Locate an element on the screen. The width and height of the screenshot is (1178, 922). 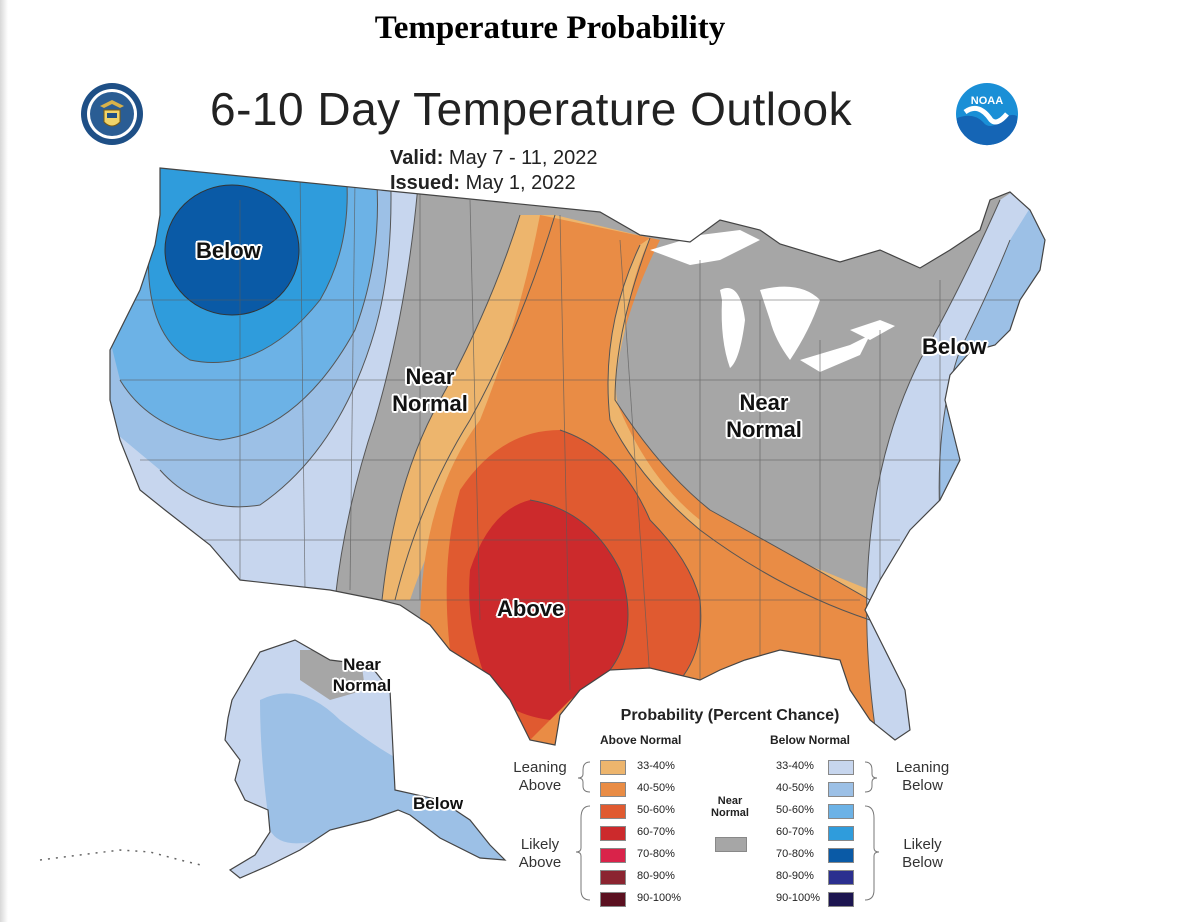
region-label-east-near-normal: Near Normal is located at coordinates (764, 416).